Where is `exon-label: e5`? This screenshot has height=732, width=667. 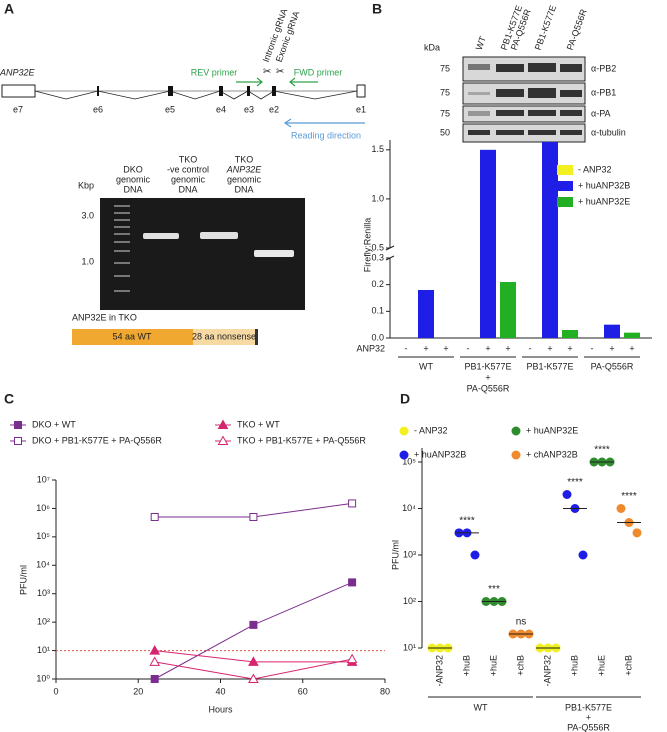 exon-label: e5 is located at coordinates (170, 109).